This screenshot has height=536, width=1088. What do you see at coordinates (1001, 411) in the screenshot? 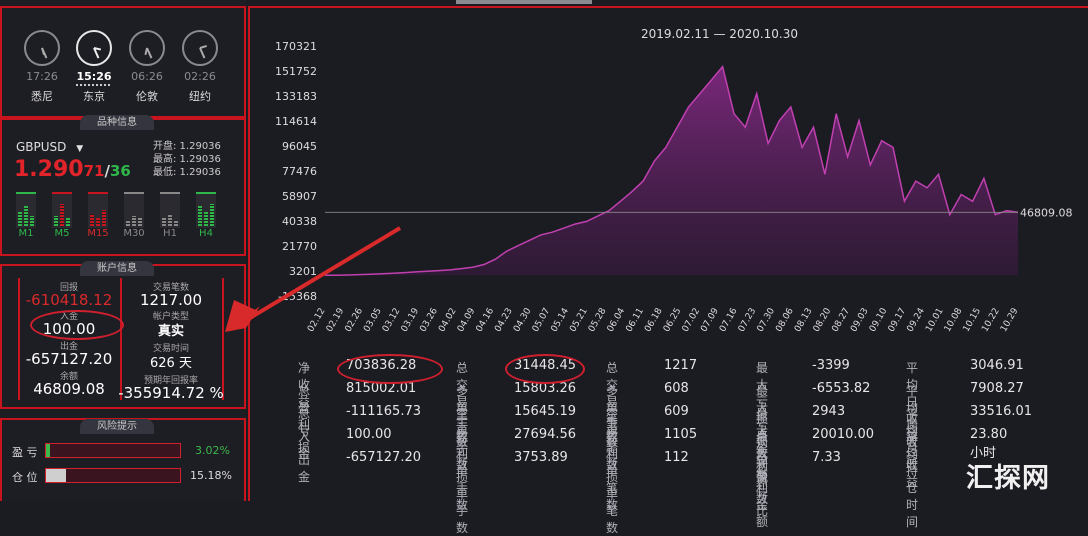
I see `stat-value: 33516.01` at bounding box center [1001, 411].